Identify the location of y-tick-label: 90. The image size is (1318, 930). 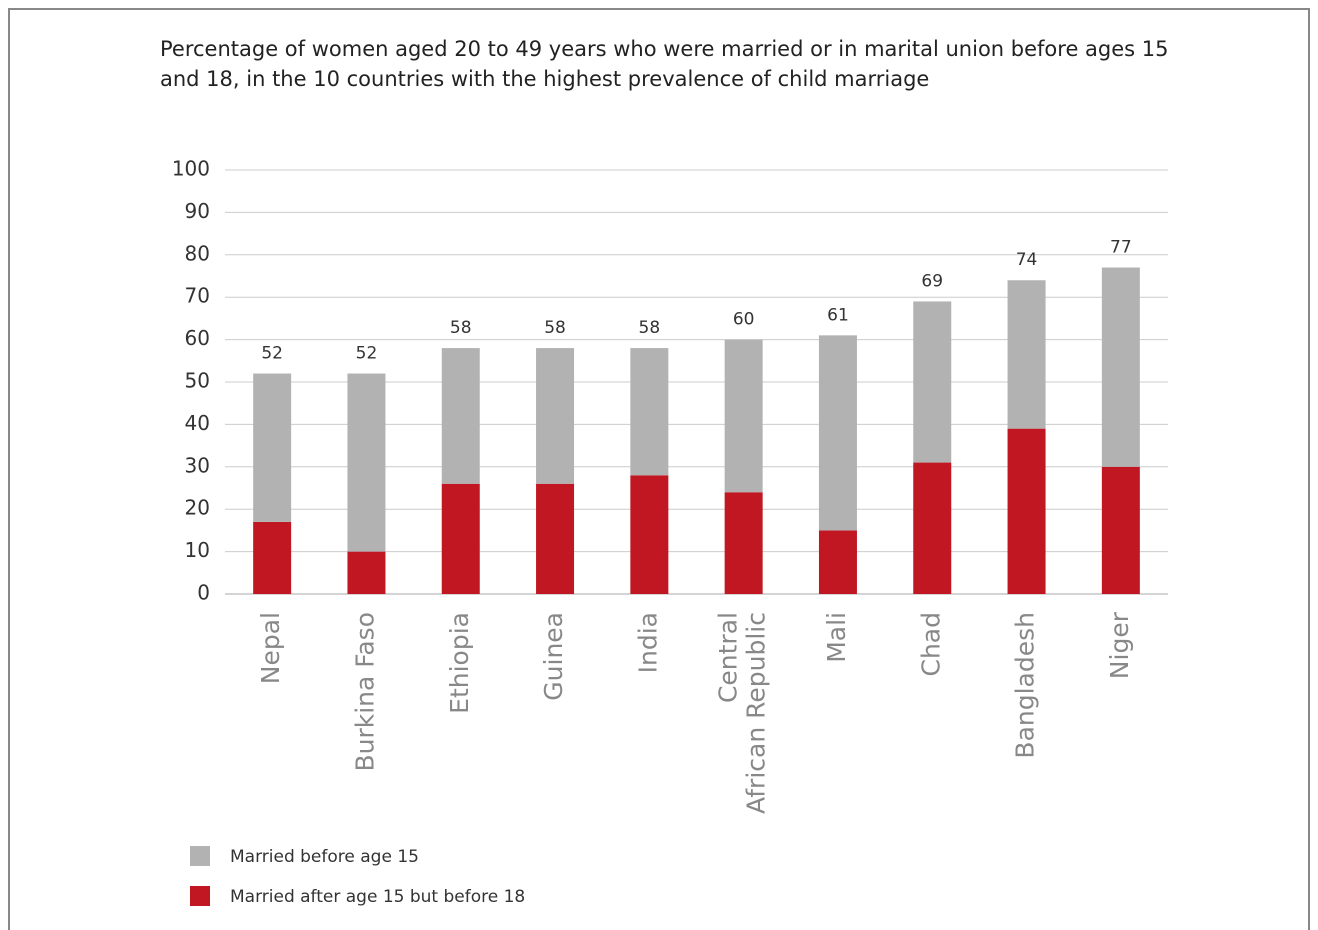
(197, 211).